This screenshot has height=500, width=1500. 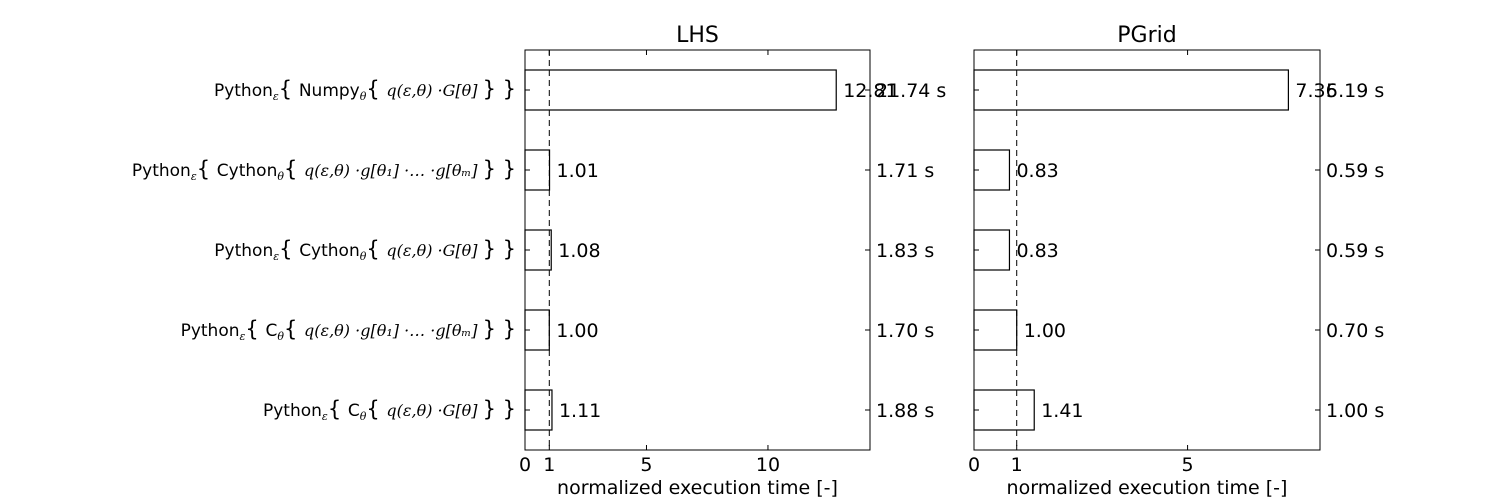 I want to click on time-label: 1.83 s, so click(x=905, y=251).